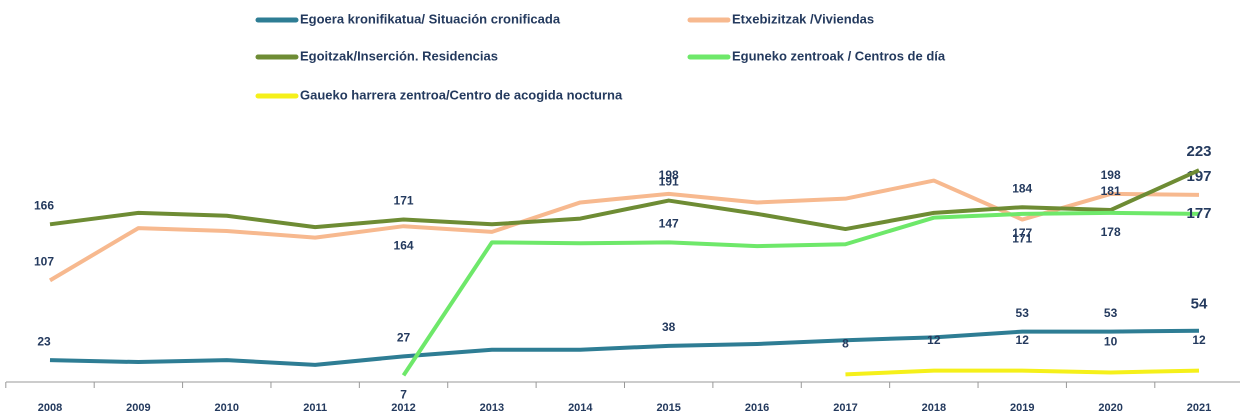  Describe the element at coordinates (839, 55) in the screenshot. I see `legend-label: Eguneko zentroak / Centros de día` at that location.